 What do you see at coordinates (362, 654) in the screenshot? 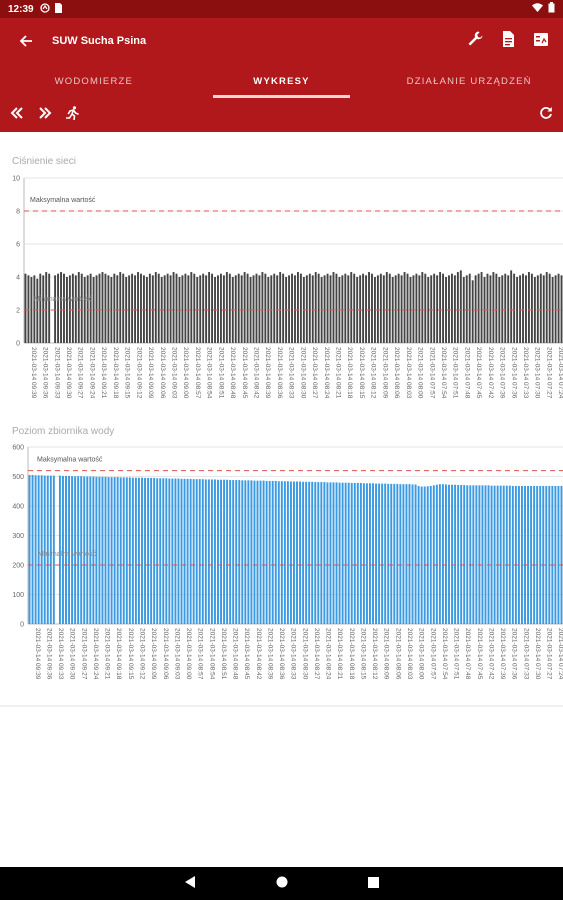
I see `x-tick-label: 2021-03-14 08:15` at bounding box center [362, 654].